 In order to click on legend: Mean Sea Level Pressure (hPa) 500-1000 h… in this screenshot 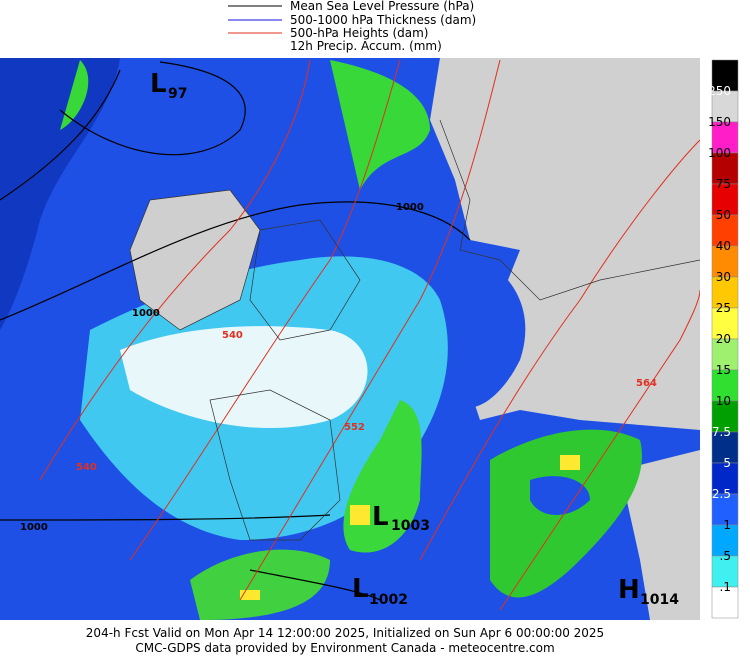, I will do `click(352, 26)`.